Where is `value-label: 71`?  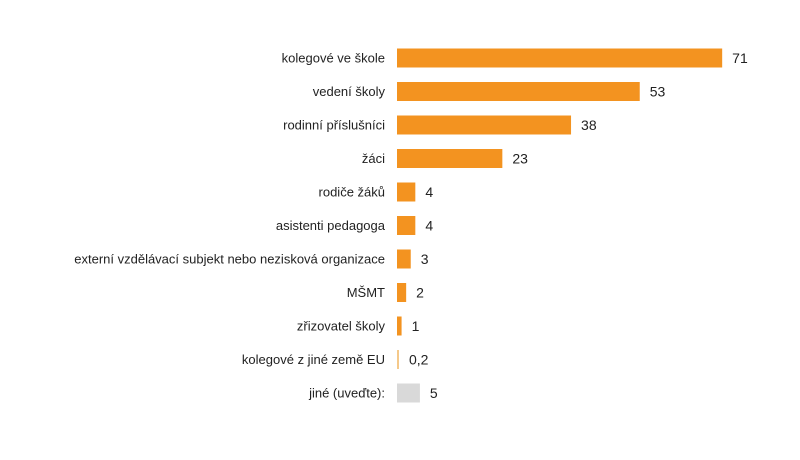 value-label: 71 is located at coordinates (740, 58).